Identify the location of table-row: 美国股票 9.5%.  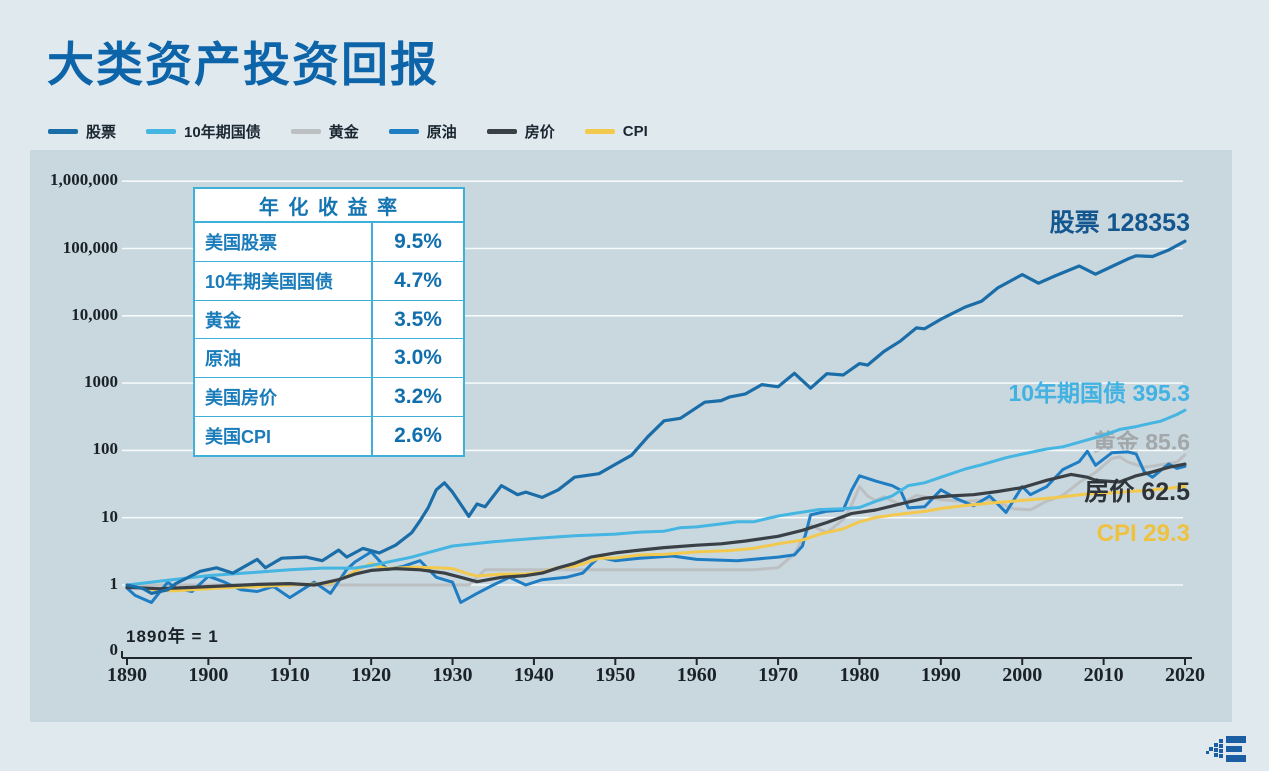
(329, 242).